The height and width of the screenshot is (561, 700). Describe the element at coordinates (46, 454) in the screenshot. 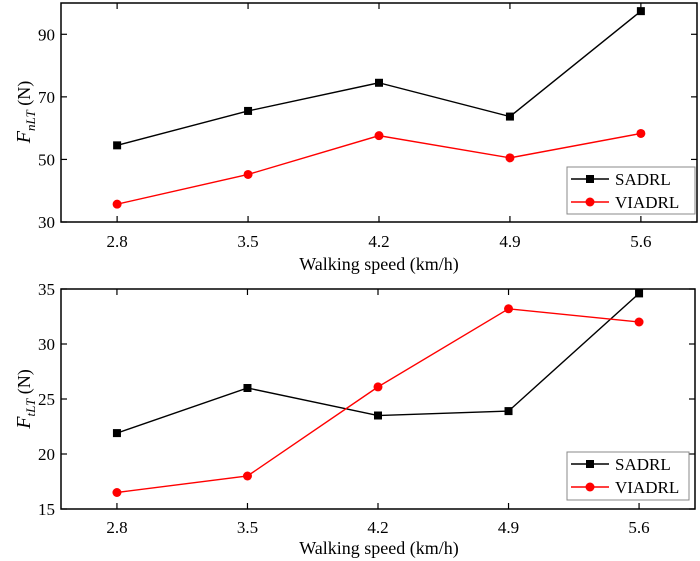

I see `y-tick-label: 20` at that location.